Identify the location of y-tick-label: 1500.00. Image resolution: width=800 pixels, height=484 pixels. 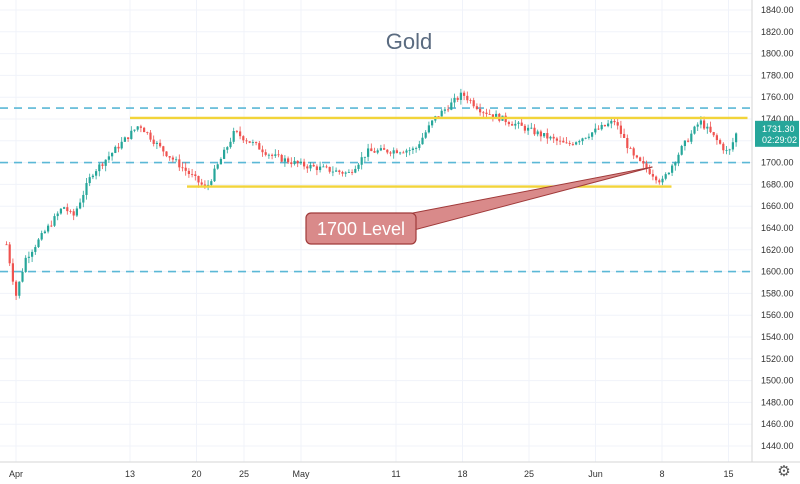
(777, 381).